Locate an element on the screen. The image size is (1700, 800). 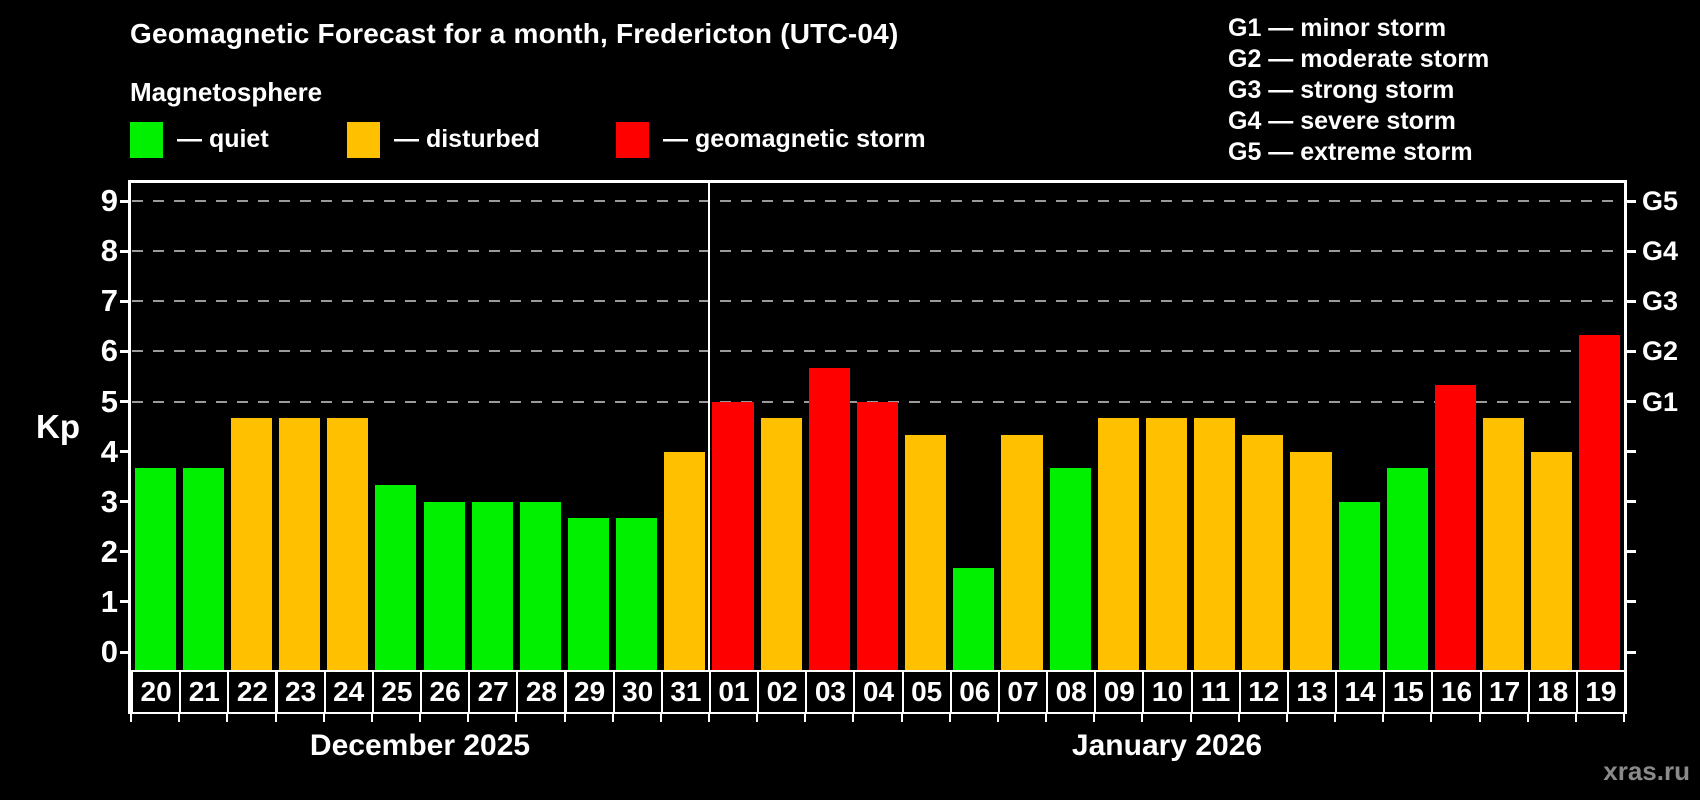
legend-item-storm: — geomagnetic storm is located at coordinates (771, 139).